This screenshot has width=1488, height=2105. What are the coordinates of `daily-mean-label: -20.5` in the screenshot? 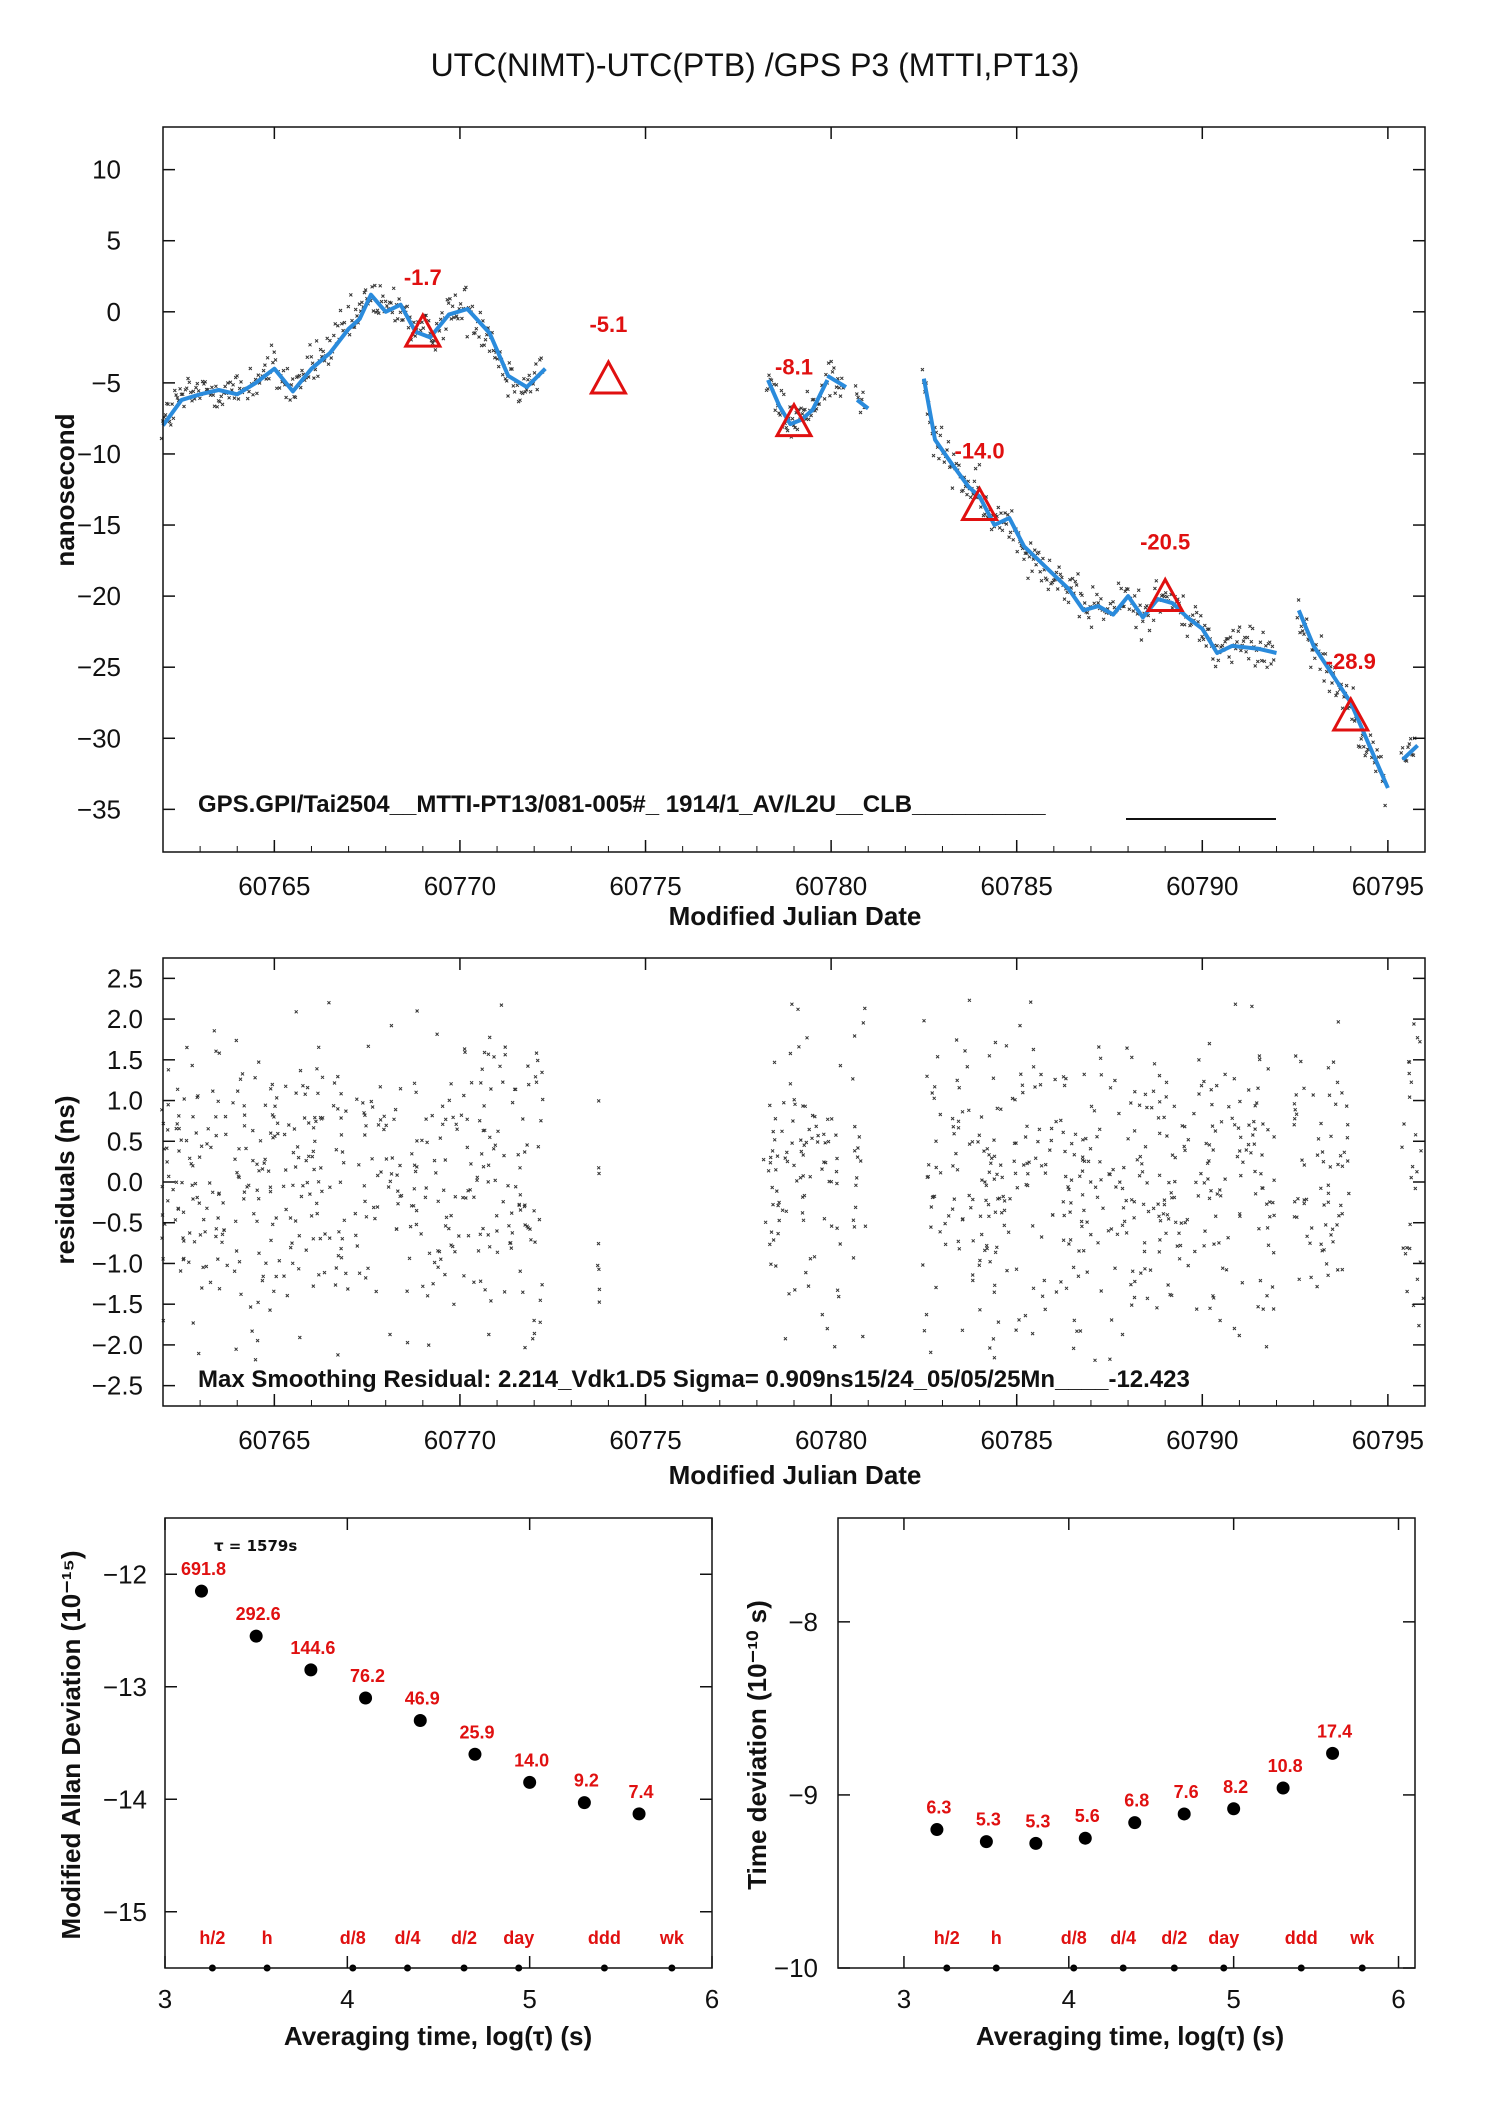 It's located at (1165, 542).